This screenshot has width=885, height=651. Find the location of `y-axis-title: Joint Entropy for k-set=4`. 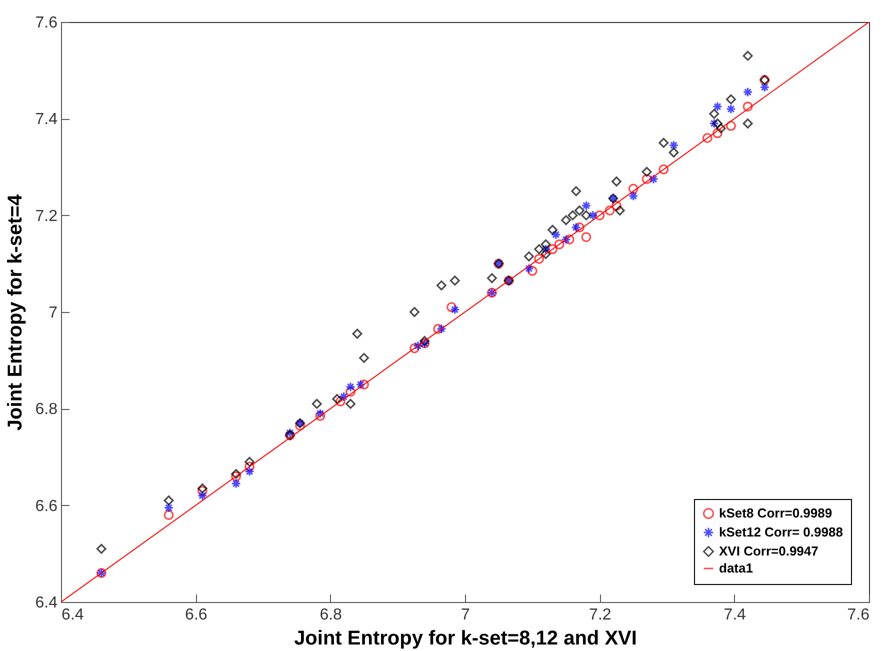

y-axis-title: Joint Entropy for k-set=4 is located at coordinates (15, 312).